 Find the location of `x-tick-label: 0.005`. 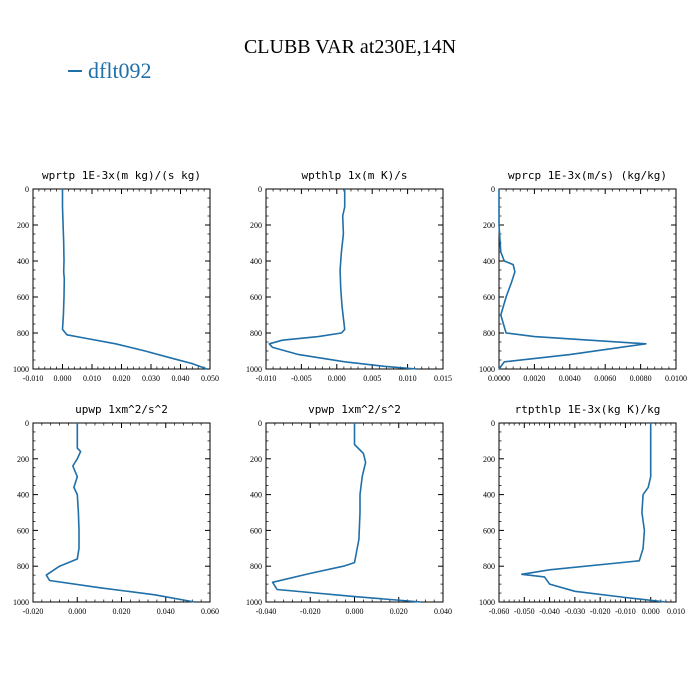

x-tick-label: 0.005 is located at coordinates (372, 378).